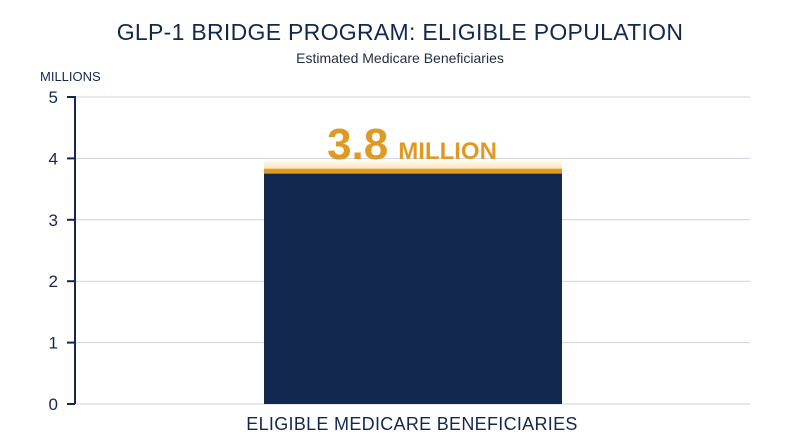  I want to click on value-label-number: 3.8, so click(357, 144).